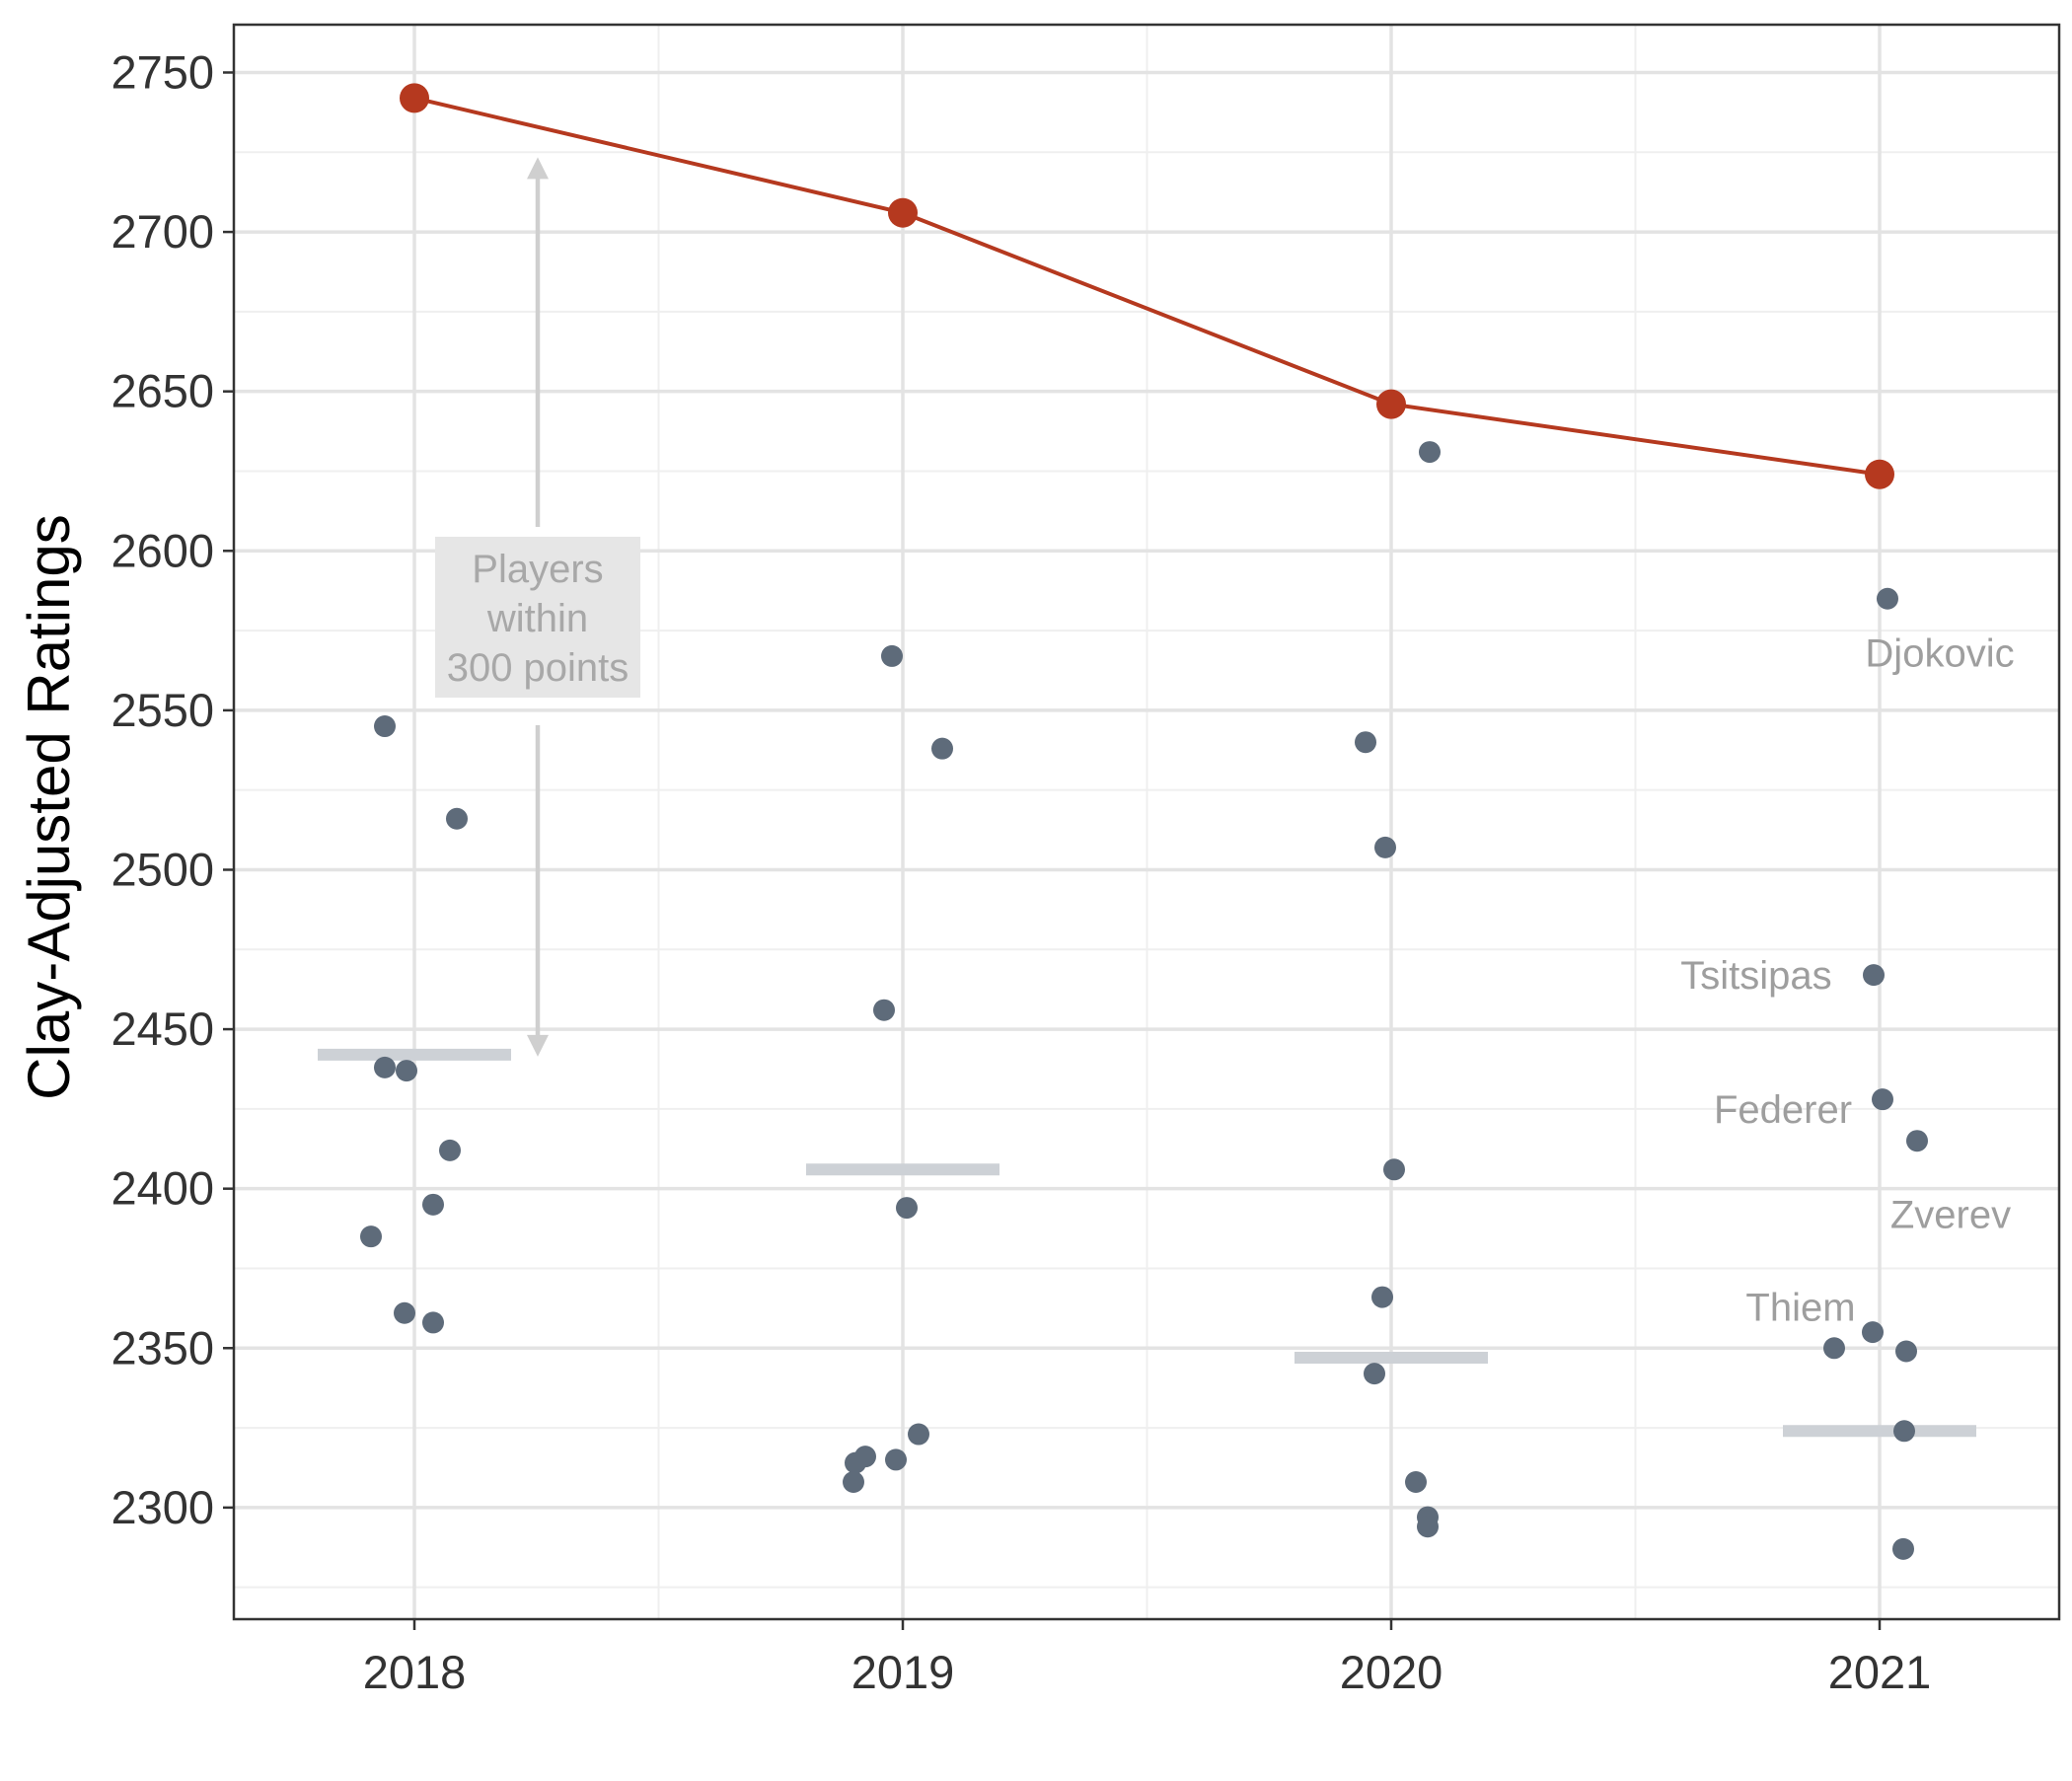 Image resolution: width=2072 pixels, height=1781 pixels. What do you see at coordinates (1392, 1672) in the screenshot?
I see `x-tick-label: 2020` at bounding box center [1392, 1672].